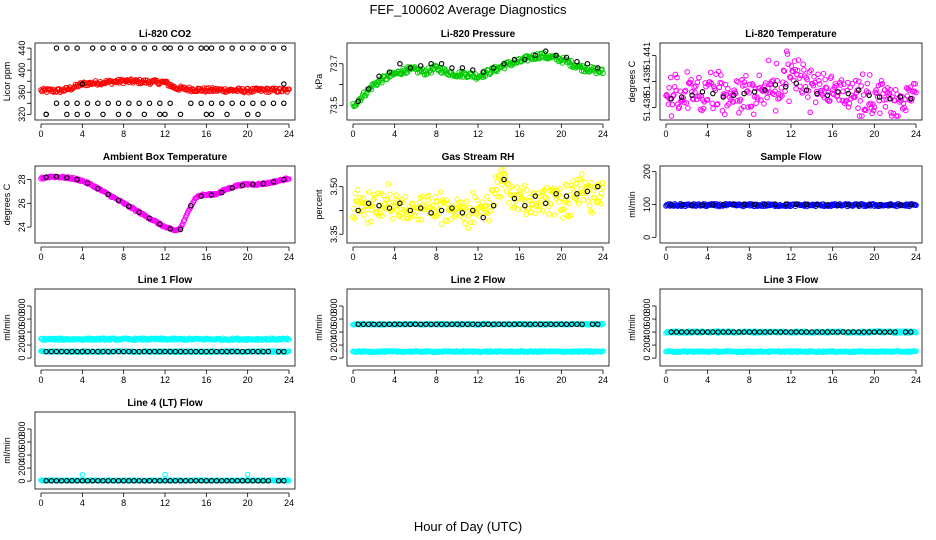 Image resolution: width=936 pixels, height=540 pixels. What do you see at coordinates (791, 332) in the screenshot?
I see `series-3-hourly` at bounding box center [791, 332].